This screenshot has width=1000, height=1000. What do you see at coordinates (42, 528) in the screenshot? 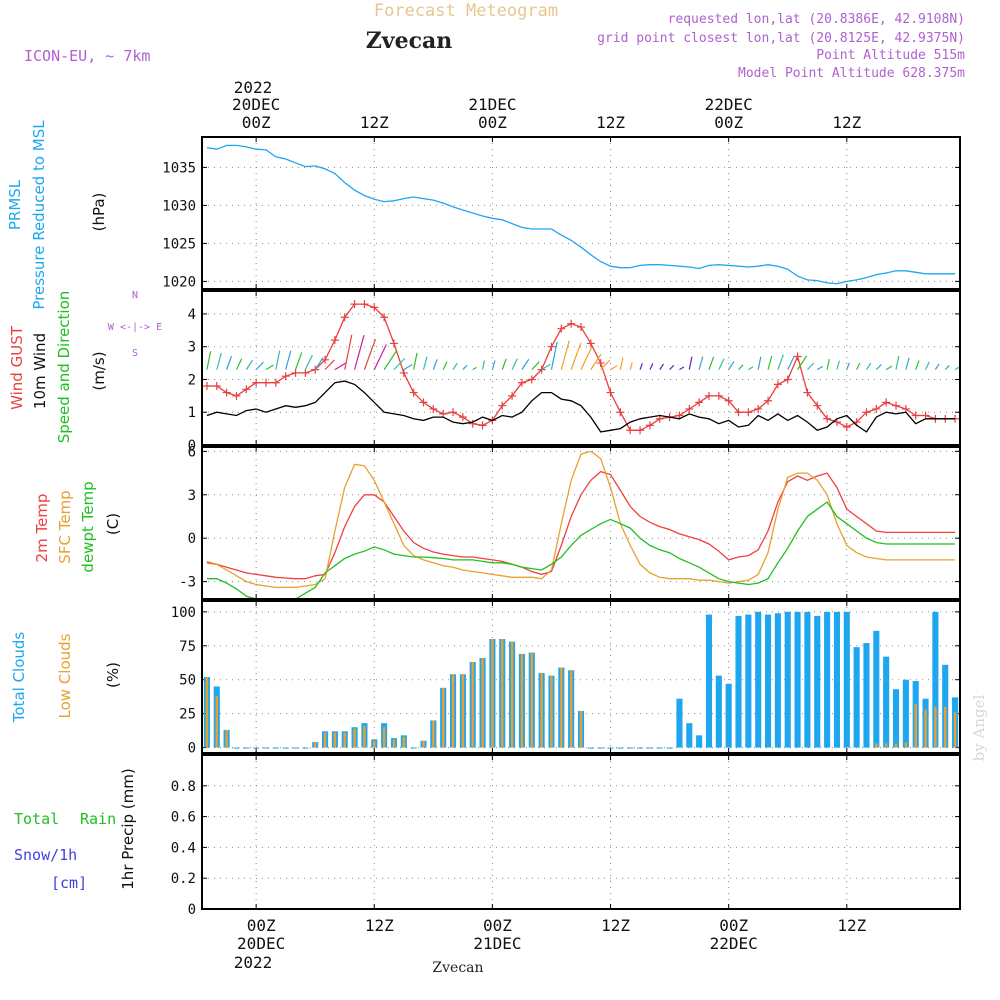
I see `temp-label-2m: 2m Temp` at bounding box center [42, 528].